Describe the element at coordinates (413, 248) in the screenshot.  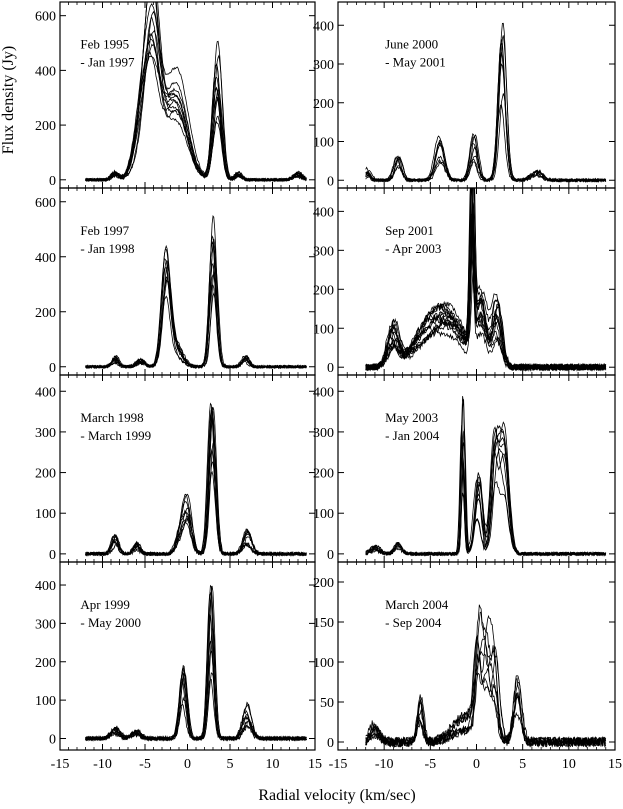
I see `panel-date-label: - Apr 2003` at that location.